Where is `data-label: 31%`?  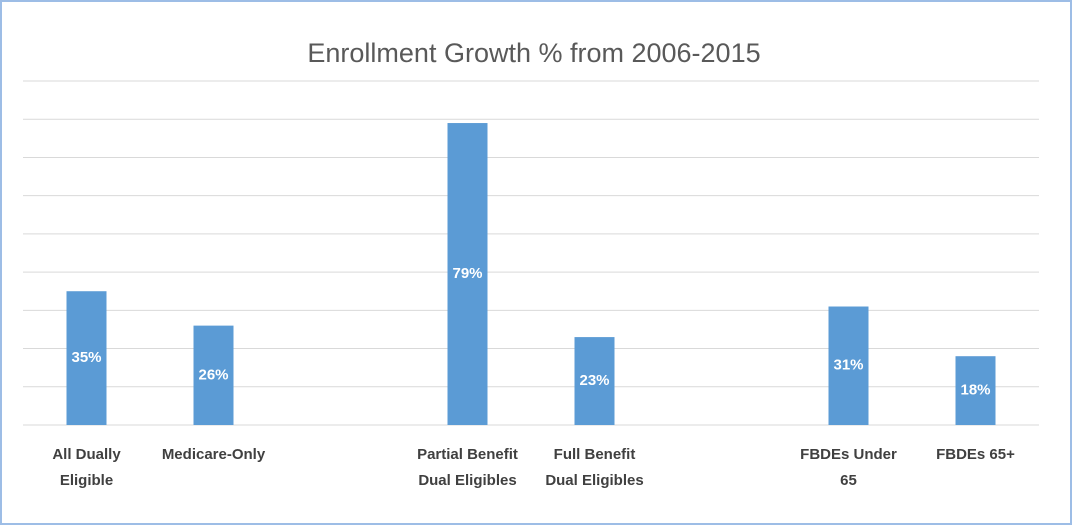
data-label: 31% is located at coordinates (848, 365).